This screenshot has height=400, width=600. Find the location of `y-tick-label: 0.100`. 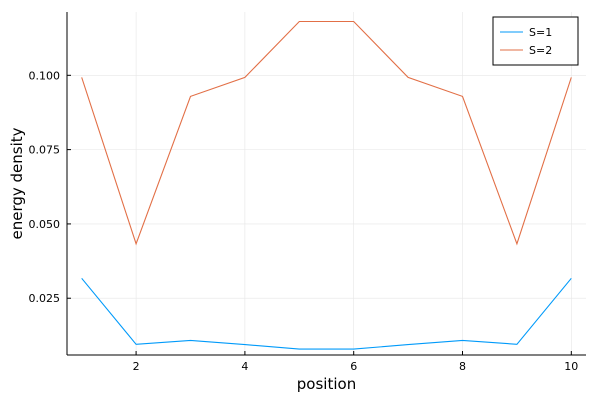

y-tick-label: 0.100 is located at coordinates (45, 75).